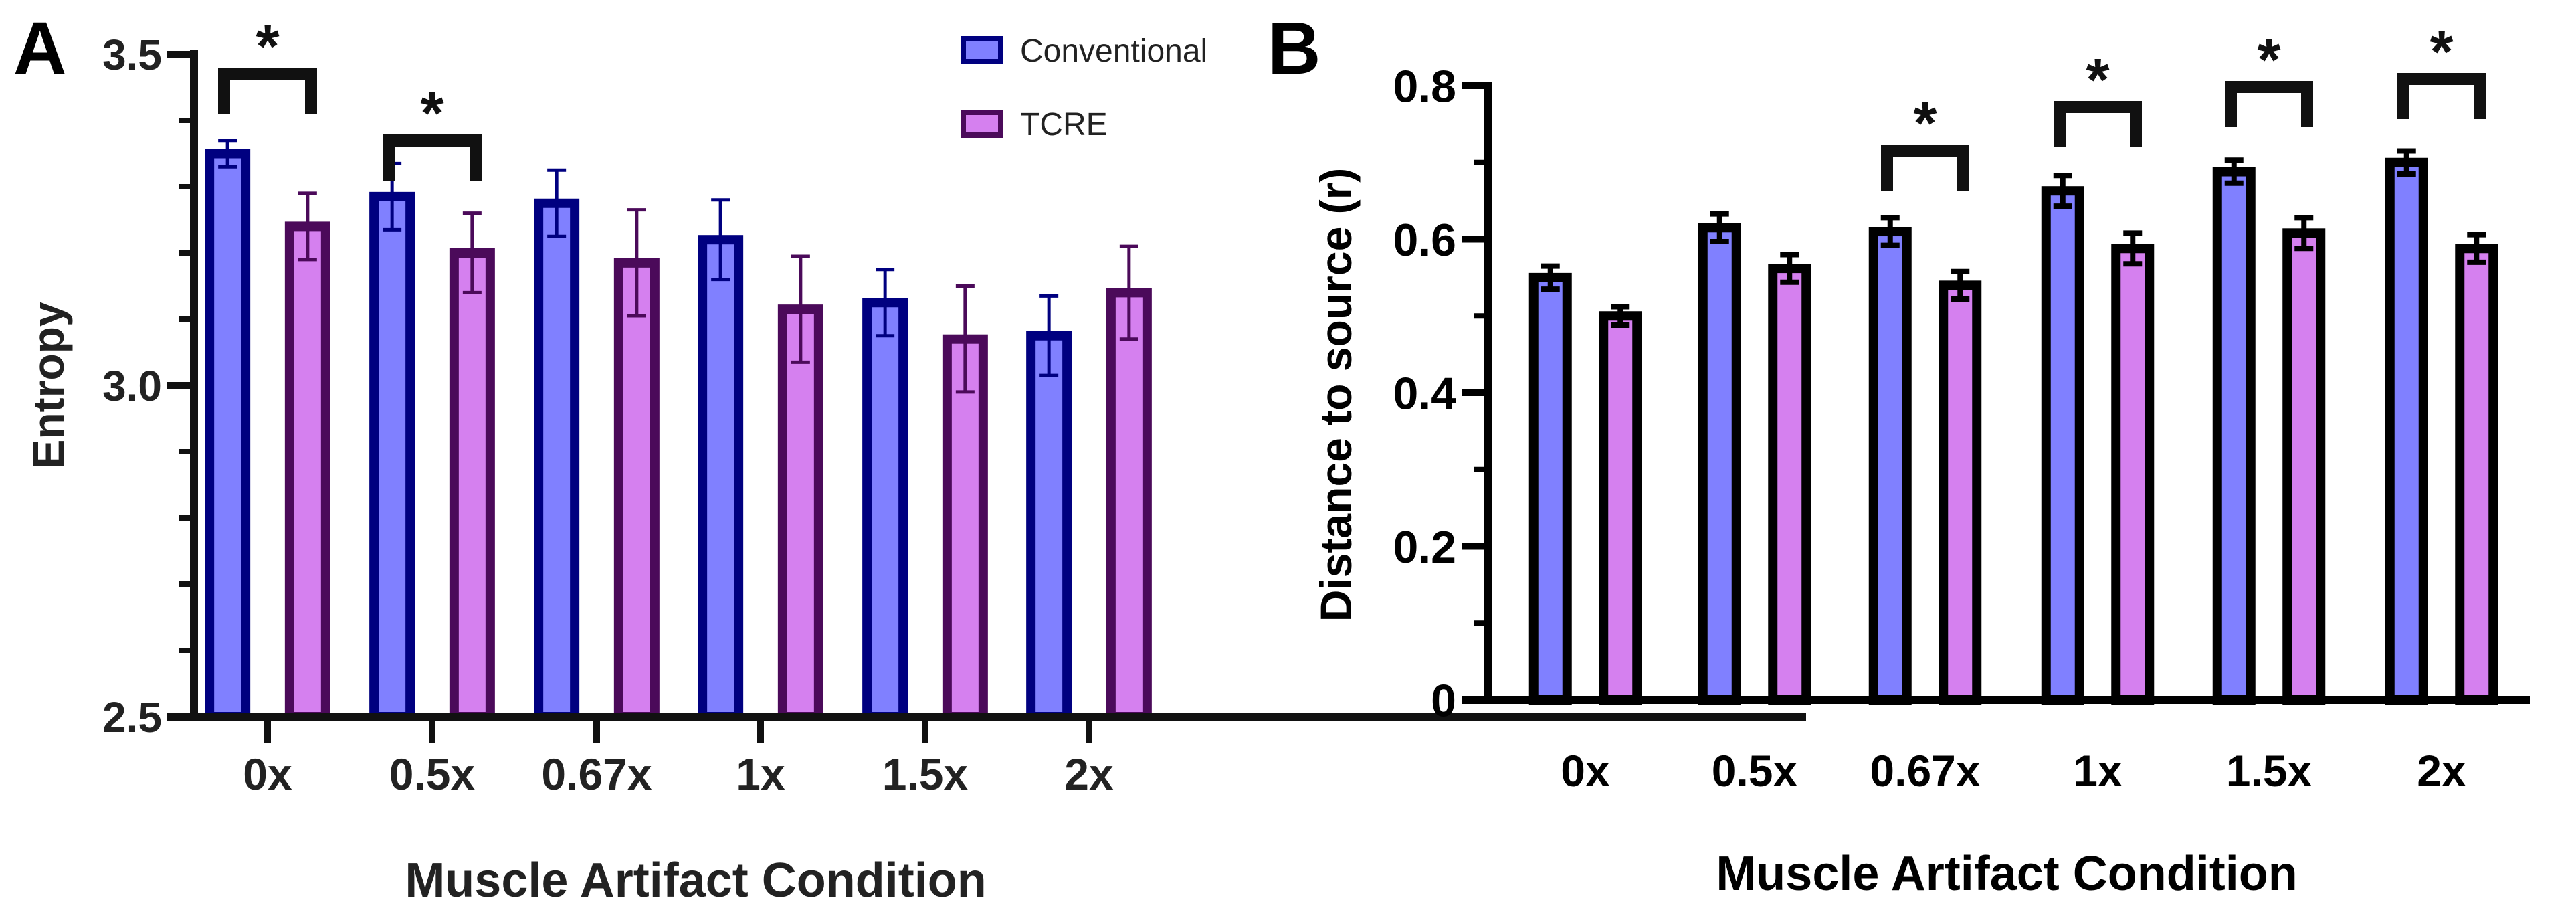 This screenshot has width=2576, height=922. What do you see at coordinates (1084, 88) in the screenshot?
I see `legend-a: Conventional TCRE` at bounding box center [1084, 88].